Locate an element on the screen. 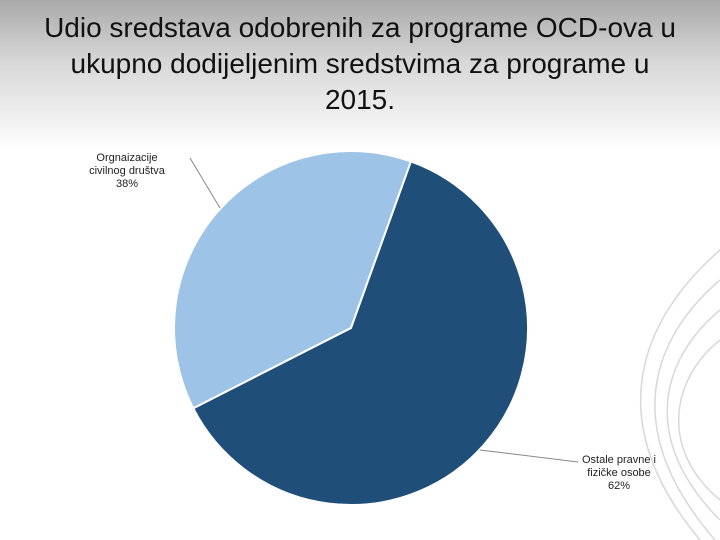  label-category: Orgnaizacije civilnog društva is located at coordinates (127, 164).